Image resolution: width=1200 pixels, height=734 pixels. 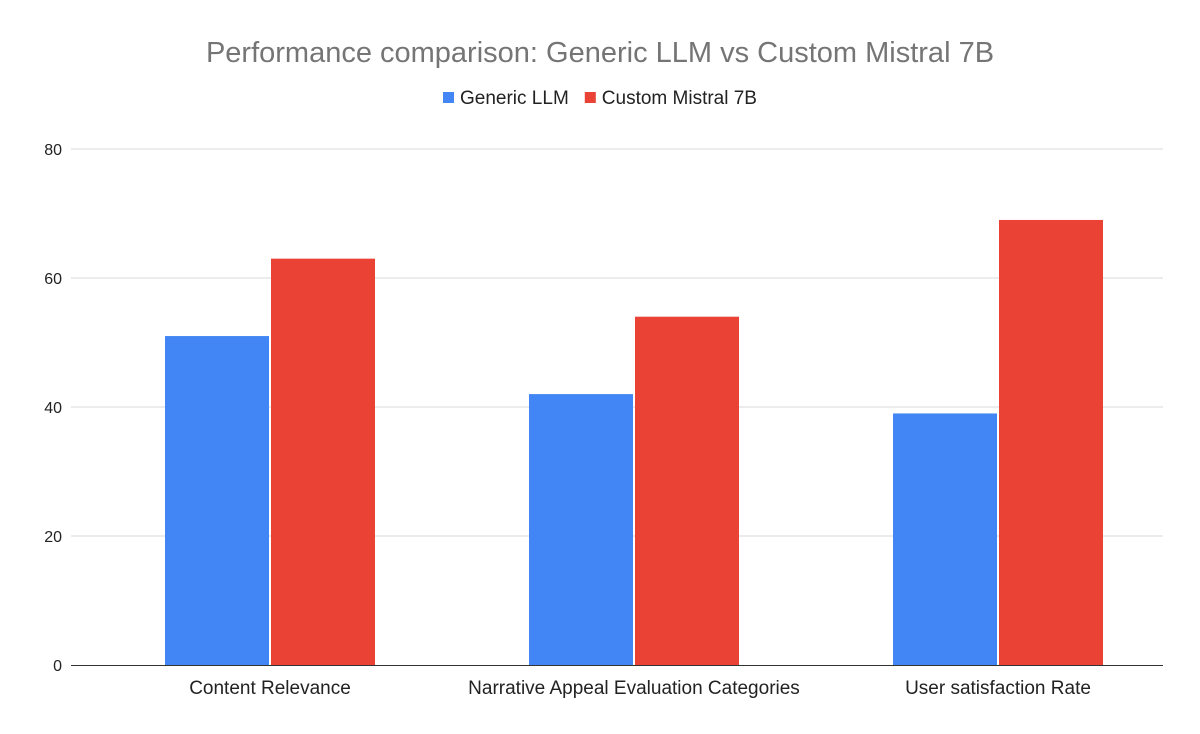 What do you see at coordinates (1051, 442) in the screenshot?
I see `bar-custom-mistral-7b-user-satisfaction-rate` at bounding box center [1051, 442].